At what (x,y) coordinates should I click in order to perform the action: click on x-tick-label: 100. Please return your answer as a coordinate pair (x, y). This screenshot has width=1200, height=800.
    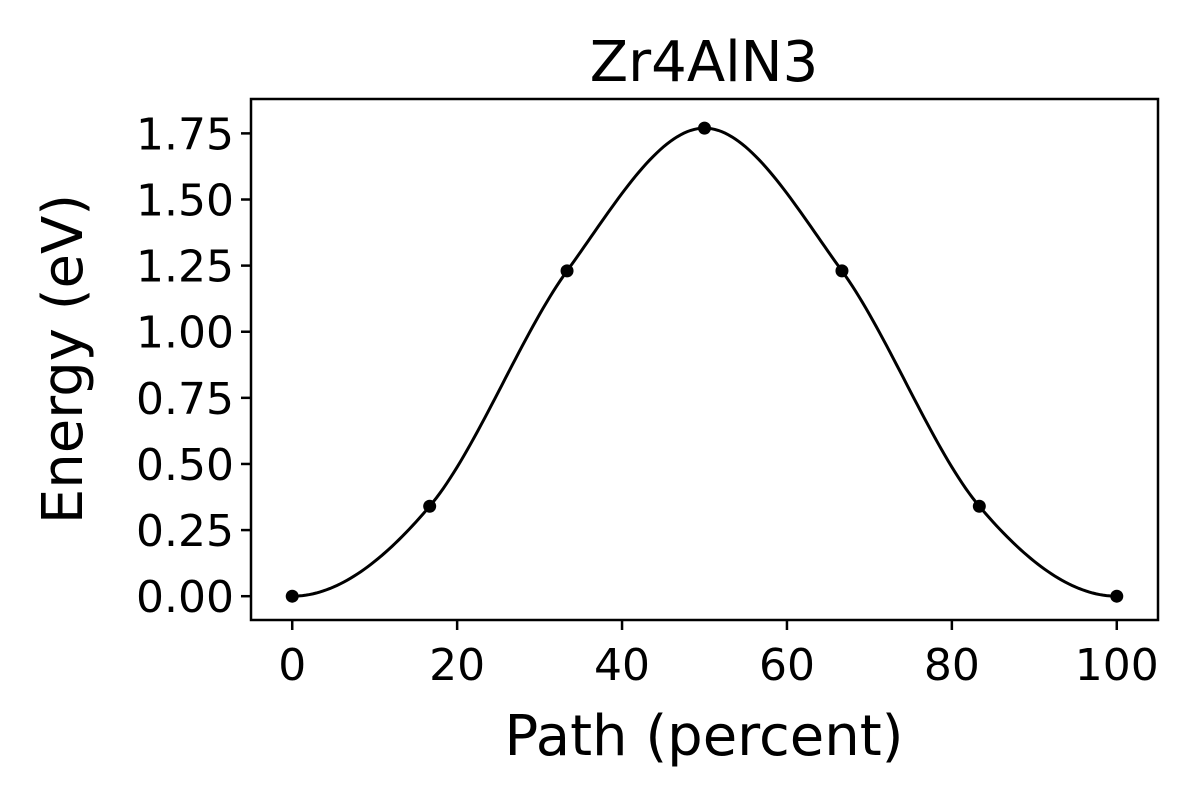
    Looking at the image, I should click on (1117, 665).